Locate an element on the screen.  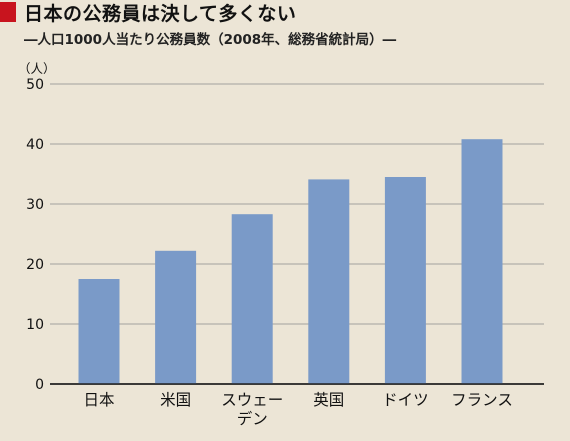
x-category-label: フランス is located at coordinates (482, 400).